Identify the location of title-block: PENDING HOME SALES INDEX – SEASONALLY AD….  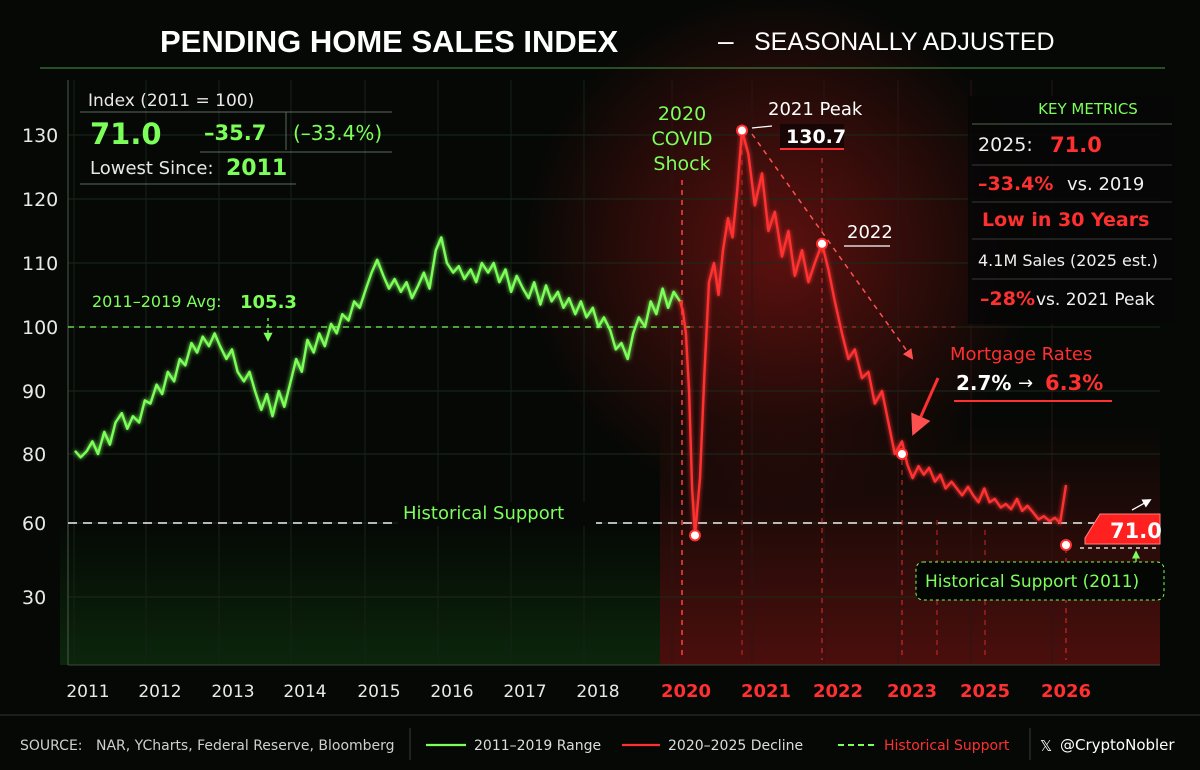
(607, 41).